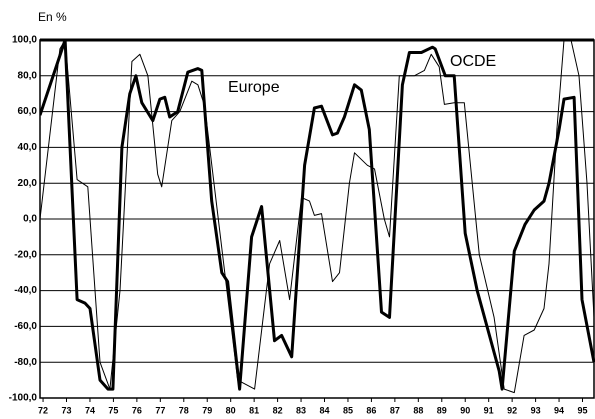 This screenshot has height=419, width=595. Describe the element at coordinates (348, 410) in the screenshot. I see `x-tick-label: 85` at that location.